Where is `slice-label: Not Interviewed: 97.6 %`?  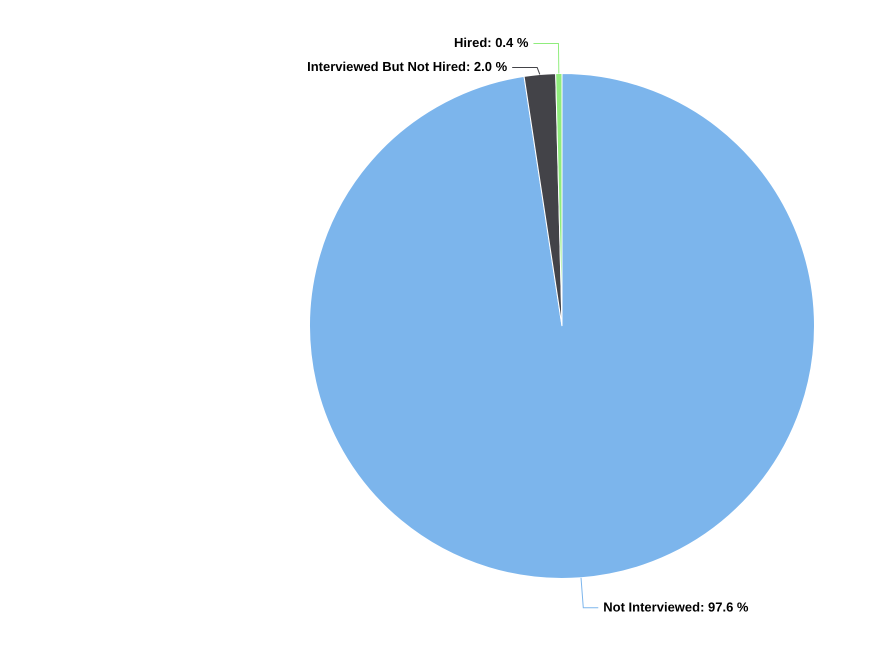 slice-label: Not Interviewed: 97.6 % is located at coordinates (676, 606).